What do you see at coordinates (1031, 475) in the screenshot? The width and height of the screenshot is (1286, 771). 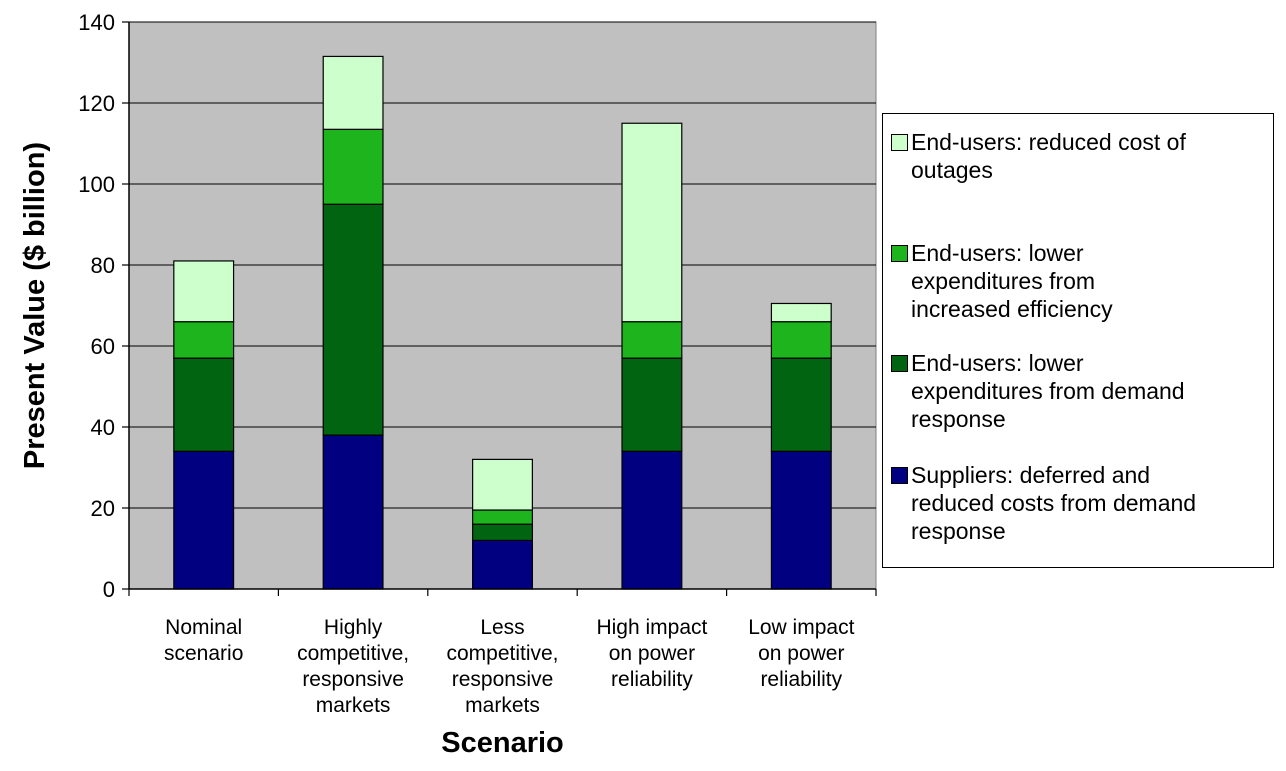 I see `legend-label-line: Suppliers: deferred and` at bounding box center [1031, 475].